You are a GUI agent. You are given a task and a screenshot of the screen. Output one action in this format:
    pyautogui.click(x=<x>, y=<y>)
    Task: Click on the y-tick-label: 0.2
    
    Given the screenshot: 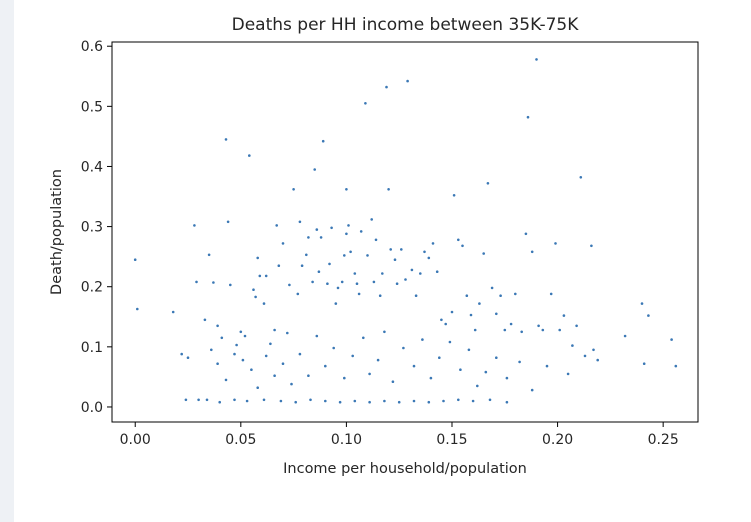 What is the action you would take?
    pyautogui.click(x=92, y=288)
    